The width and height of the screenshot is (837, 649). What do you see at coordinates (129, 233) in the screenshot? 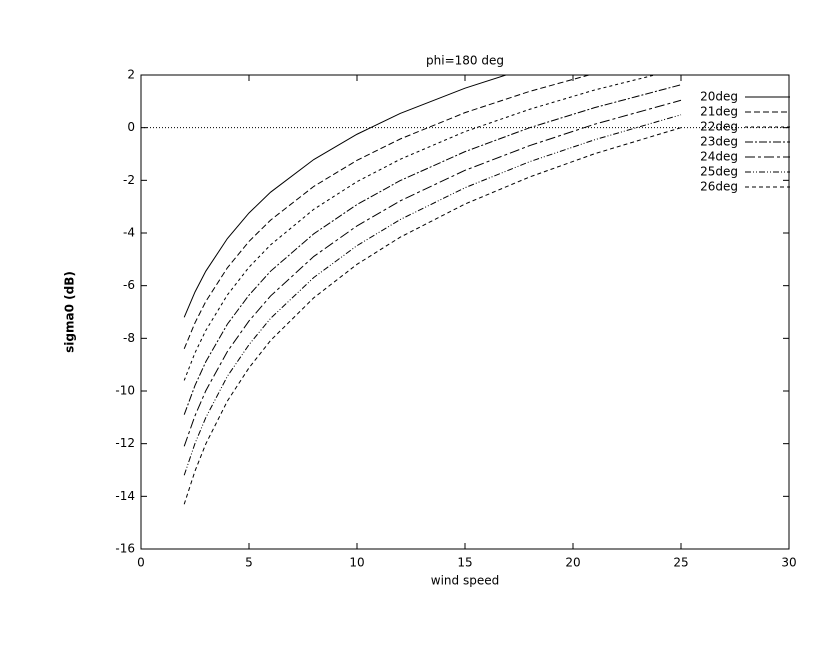
I see `y-tick-label: -4` at bounding box center [129, 233].